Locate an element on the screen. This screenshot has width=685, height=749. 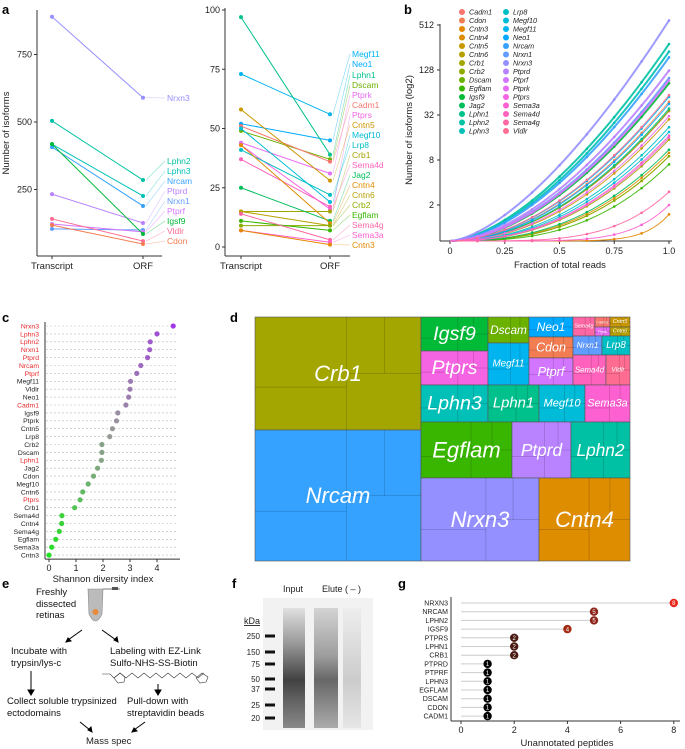
kda-marker-25: 25 is located at coordinates (255, 705).